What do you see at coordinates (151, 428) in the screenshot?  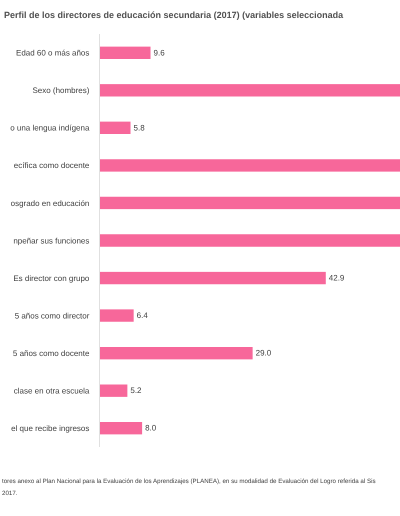 I see `data-label: 8.0` at bounding box center [151, 428].